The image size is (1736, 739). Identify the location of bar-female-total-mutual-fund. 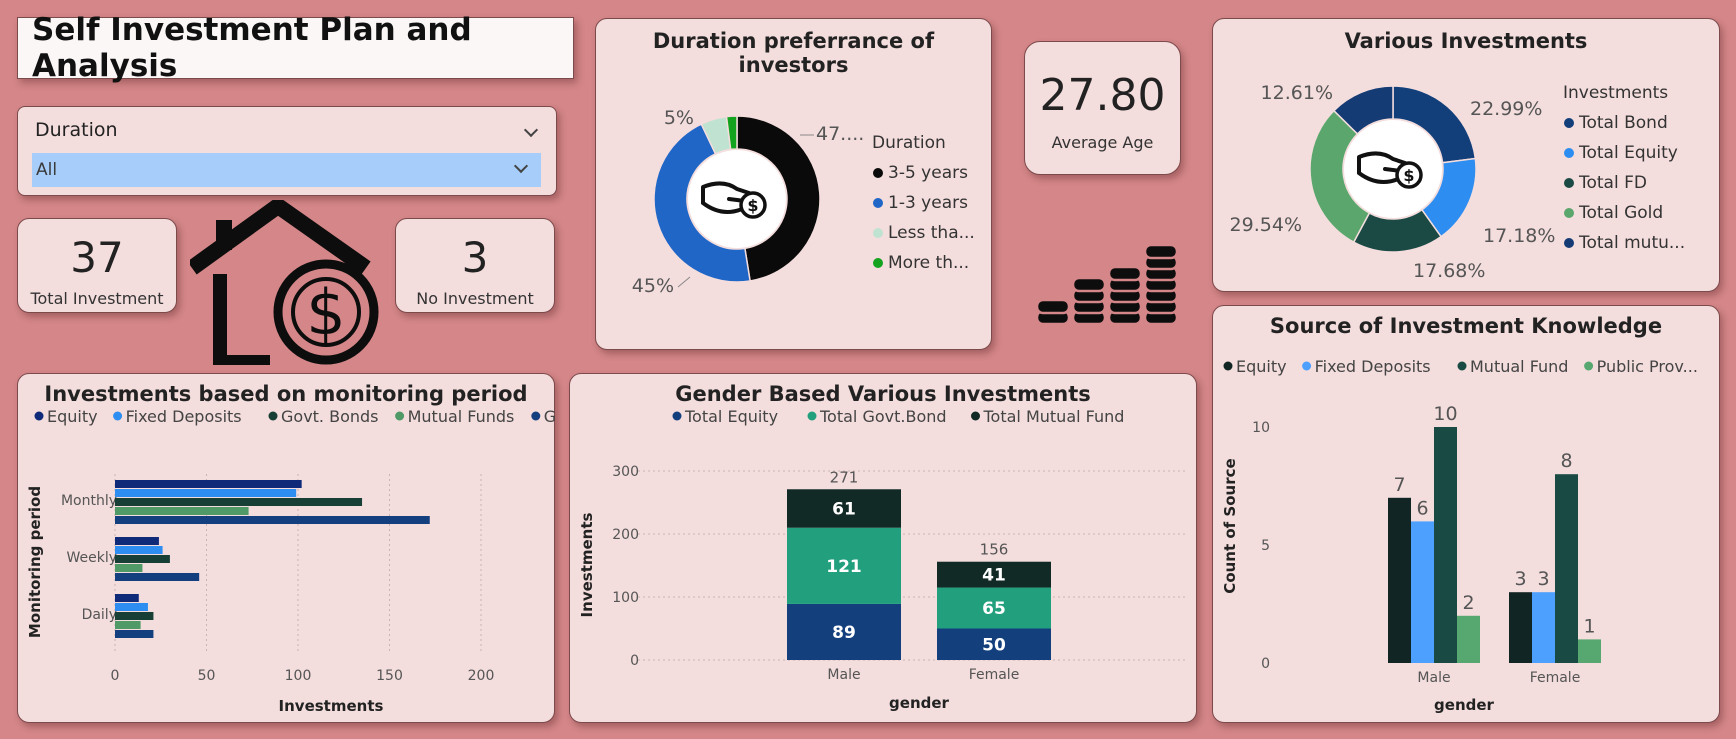
(994, 574).